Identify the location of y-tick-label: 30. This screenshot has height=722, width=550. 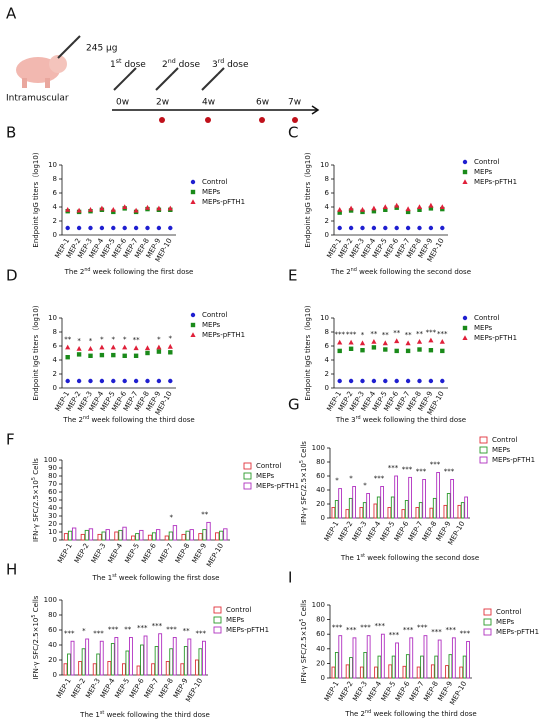
(52, 516).